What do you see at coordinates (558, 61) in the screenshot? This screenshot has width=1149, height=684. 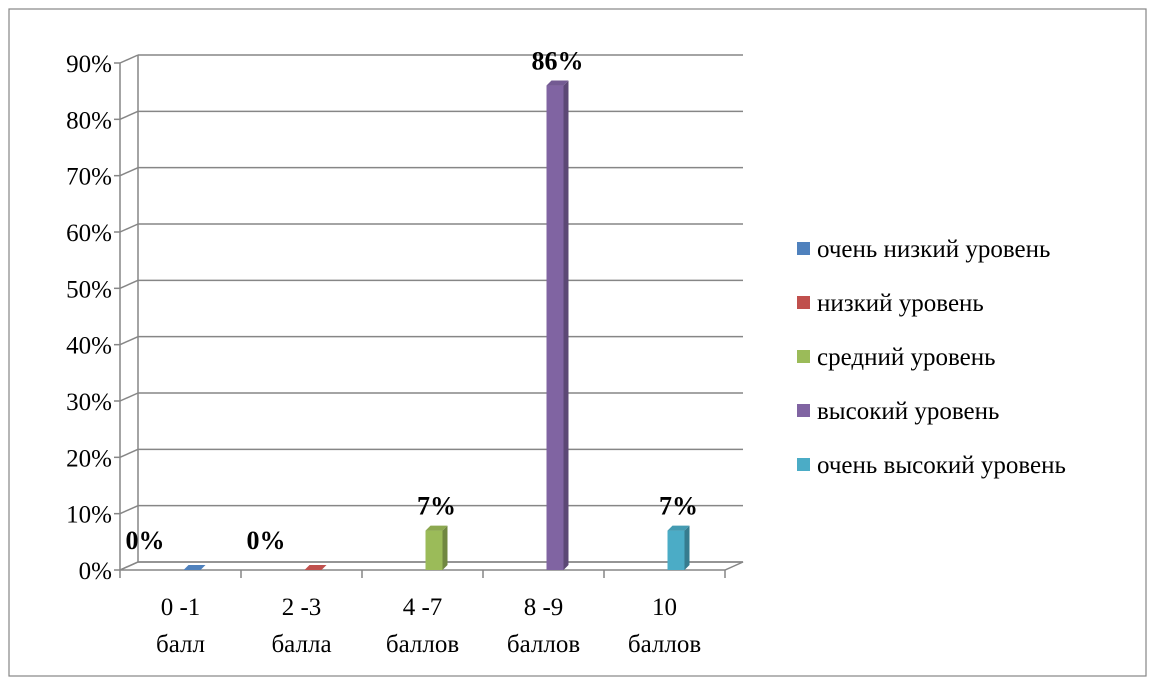 I see `data-label: 86%` at bounding box center [558, 61].